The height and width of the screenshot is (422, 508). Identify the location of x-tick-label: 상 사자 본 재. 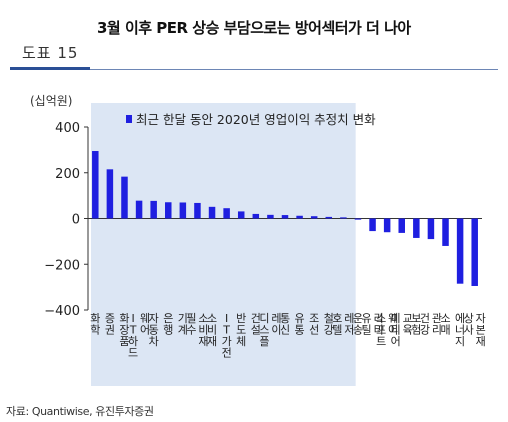
(475, 330).